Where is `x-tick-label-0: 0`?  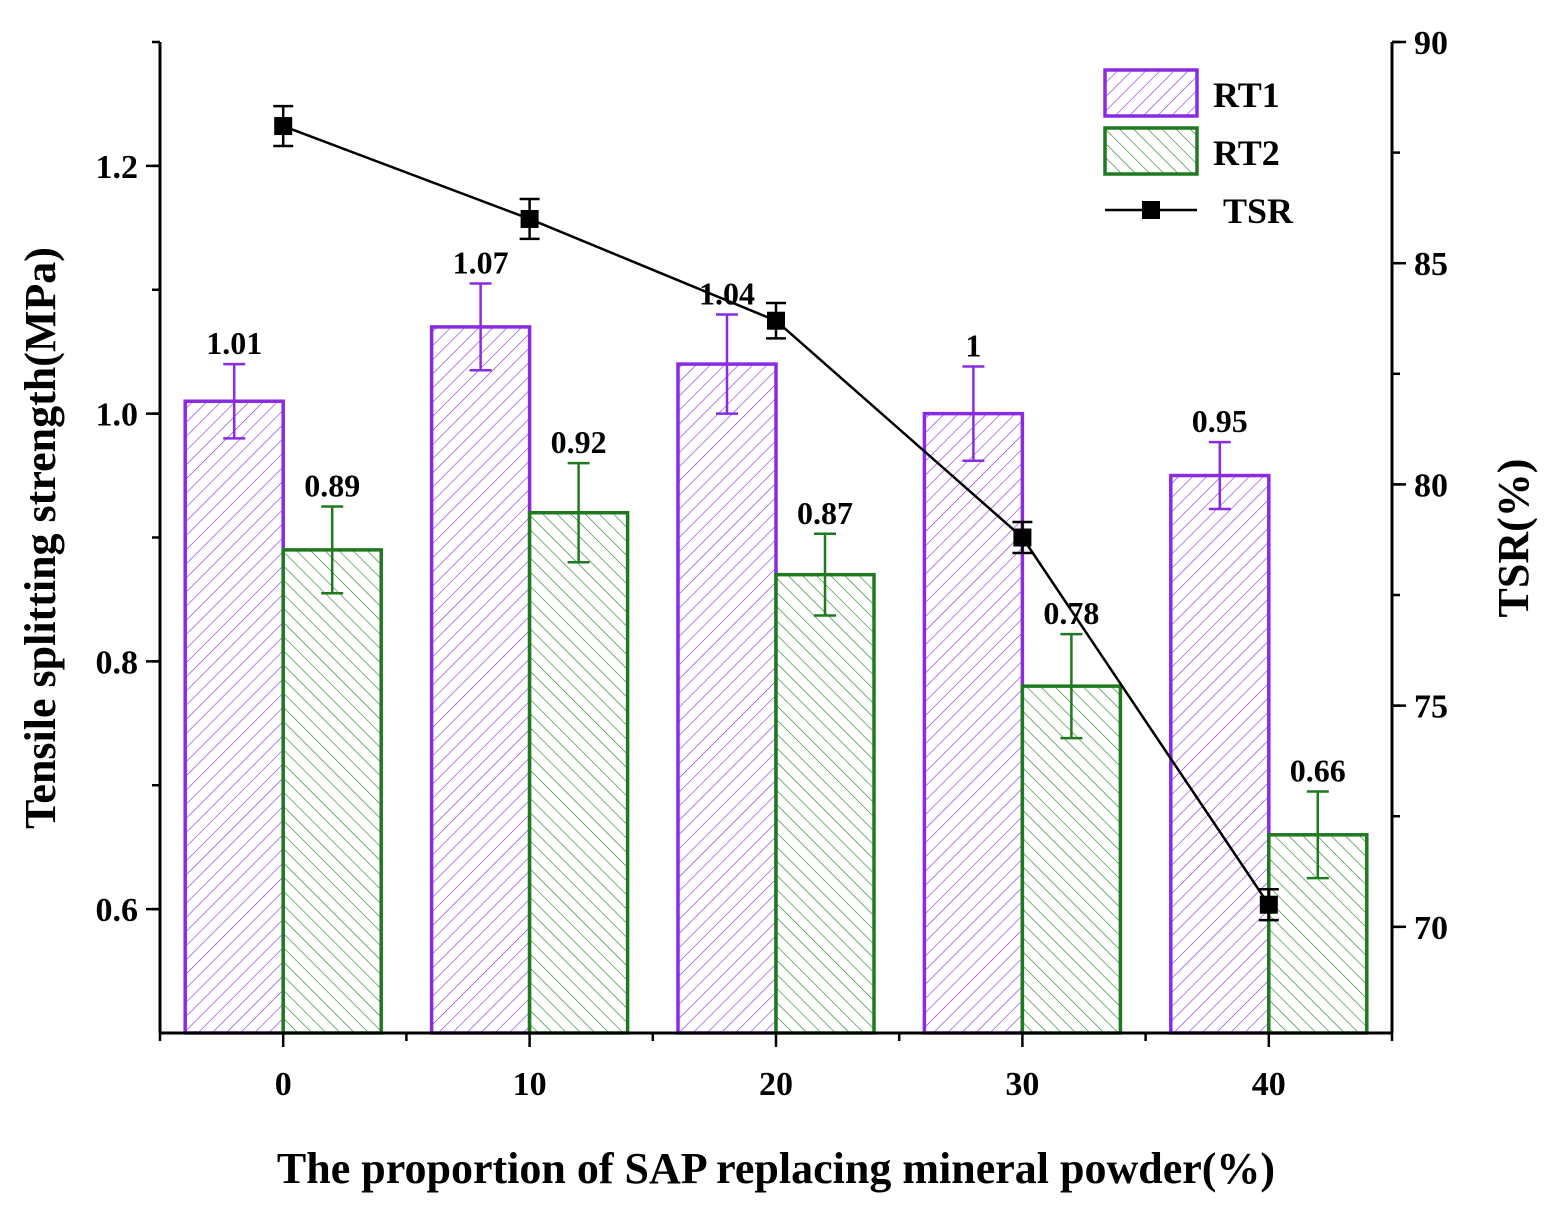 x-tick-label-0: 0 is located at coordinates (283, 1084).